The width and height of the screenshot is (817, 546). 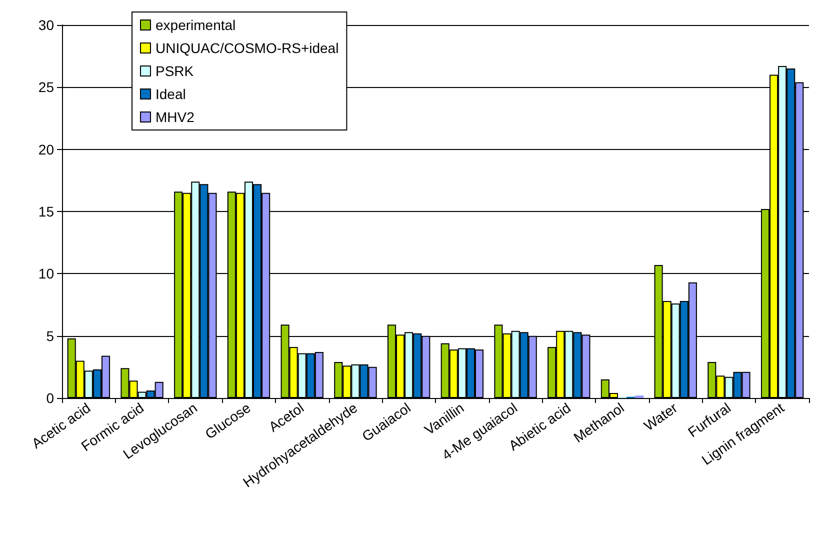 What do you see at coordinates (46, 87) in the screenshot?
I see `y-tick-label: 25` at bounding box center [46, 87].